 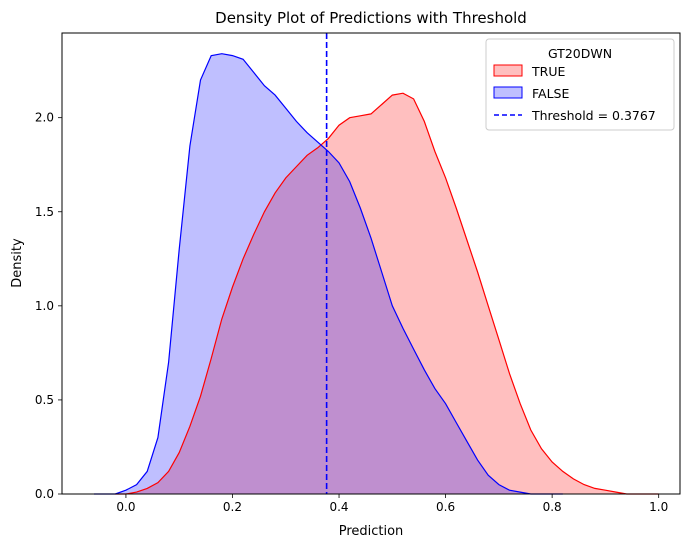 I want to click on legend-box, so click(x=580, y=84).